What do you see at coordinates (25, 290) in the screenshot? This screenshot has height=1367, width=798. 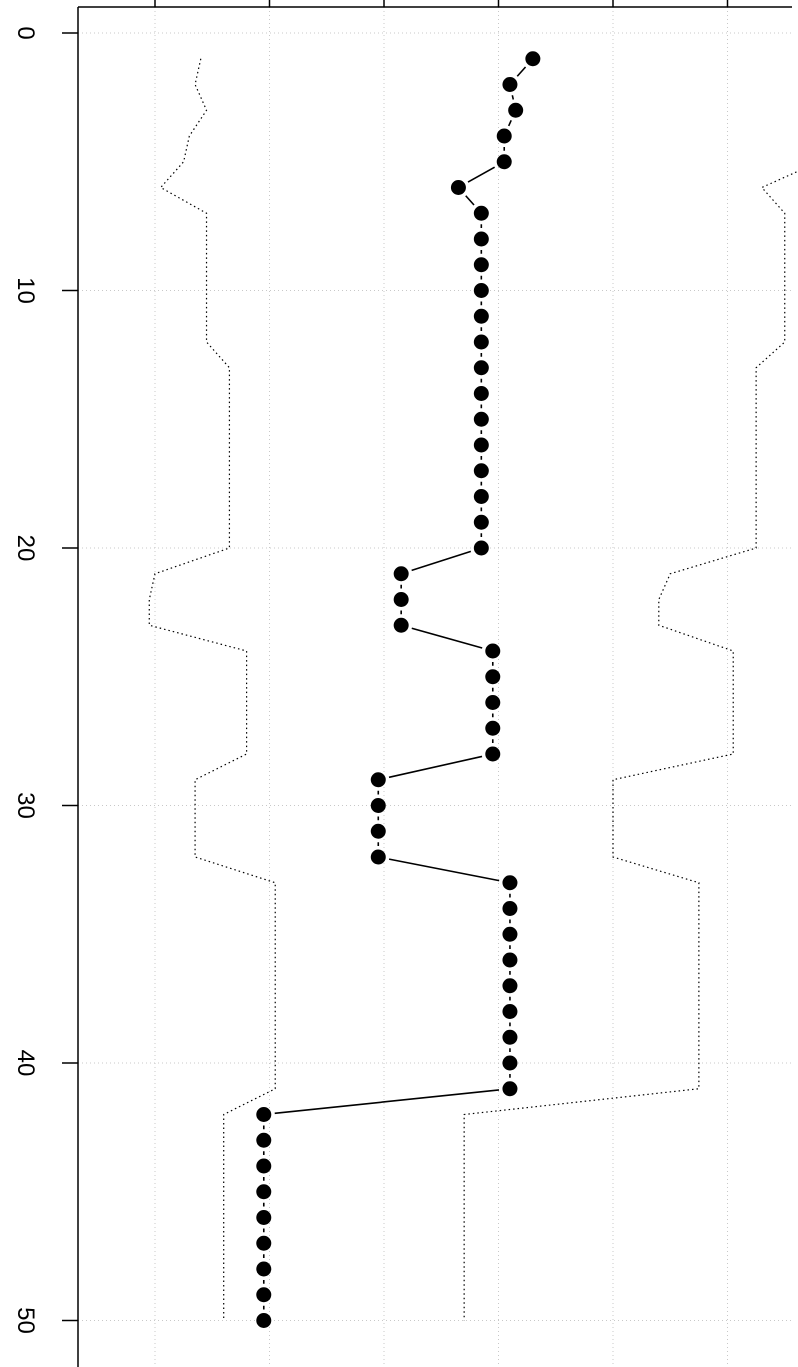 I see `x-tick-label-1: 10` at bounding box center [25, 290].